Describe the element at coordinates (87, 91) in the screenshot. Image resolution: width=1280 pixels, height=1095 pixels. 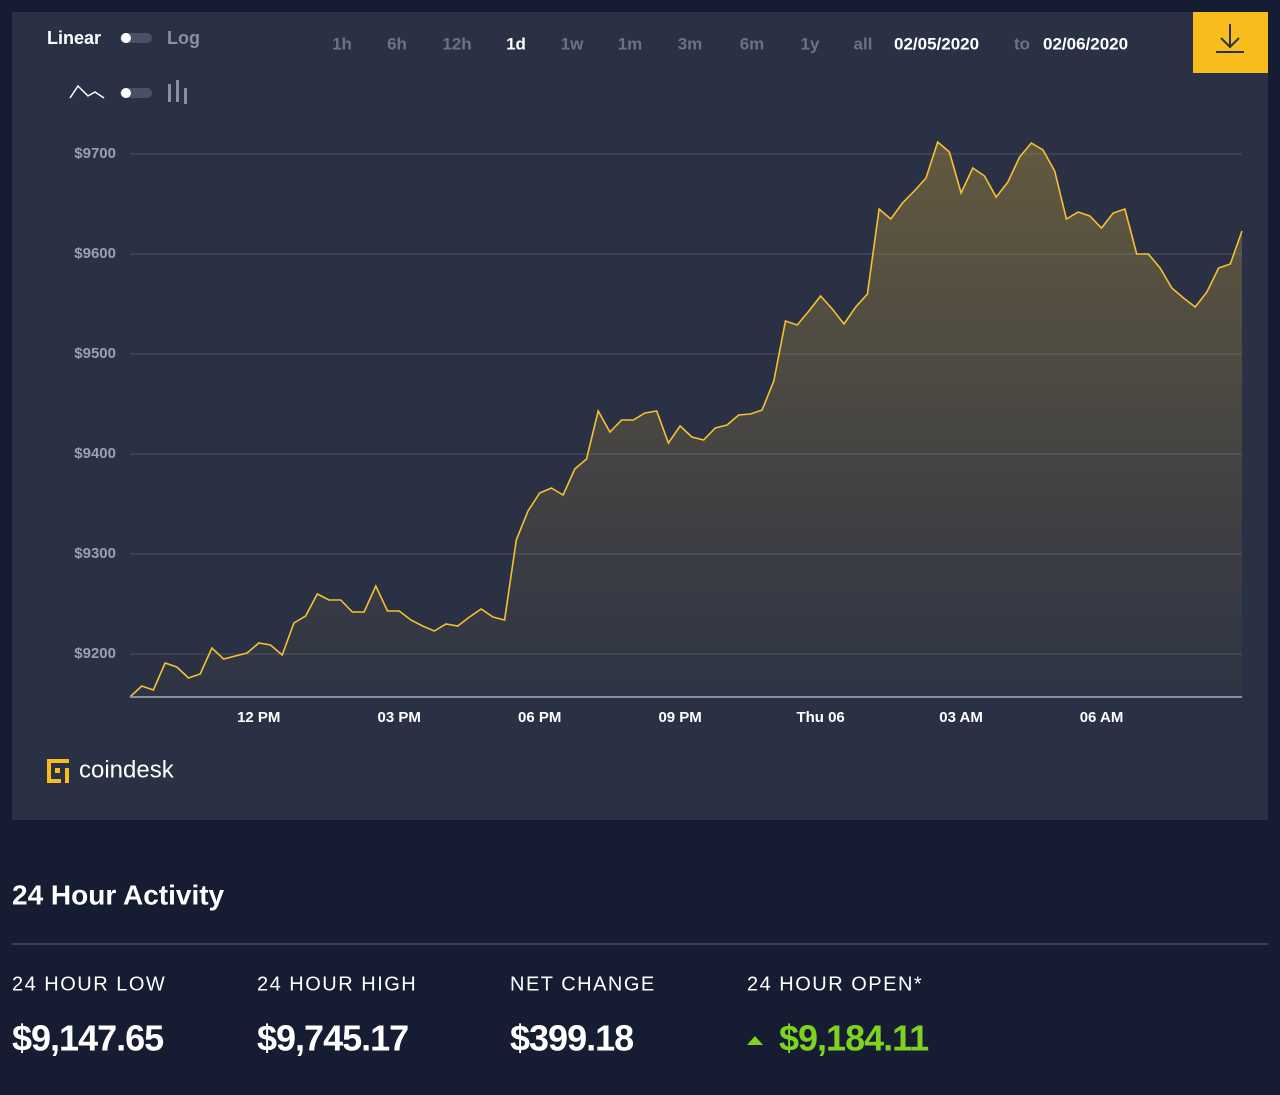
I see `line-icon` at that location.